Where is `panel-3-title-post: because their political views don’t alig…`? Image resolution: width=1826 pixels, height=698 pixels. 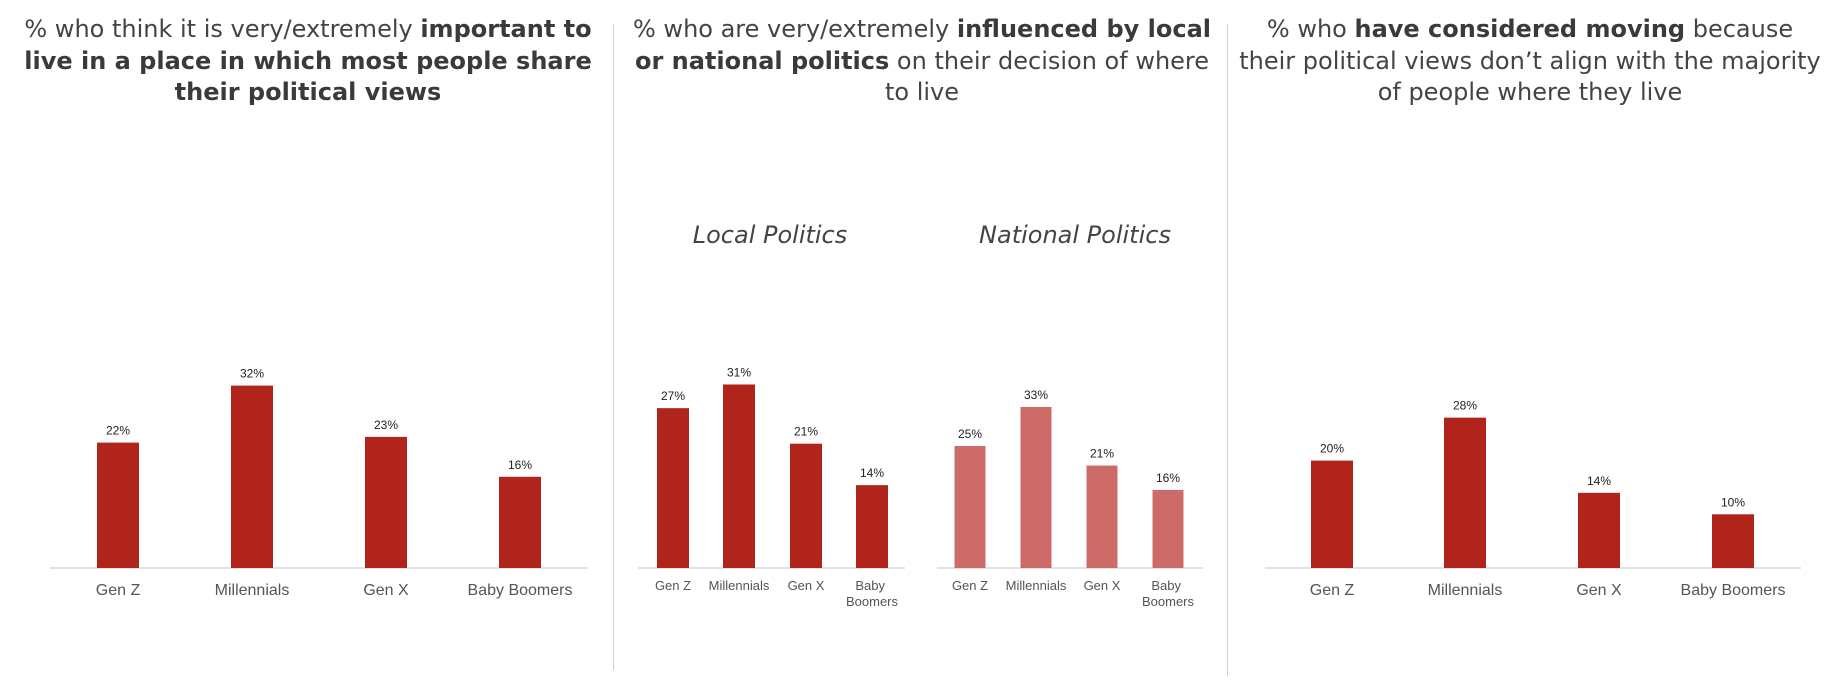
panel-3-title-post: because their political views don’t alig… is located at coordinates (1530, 60).